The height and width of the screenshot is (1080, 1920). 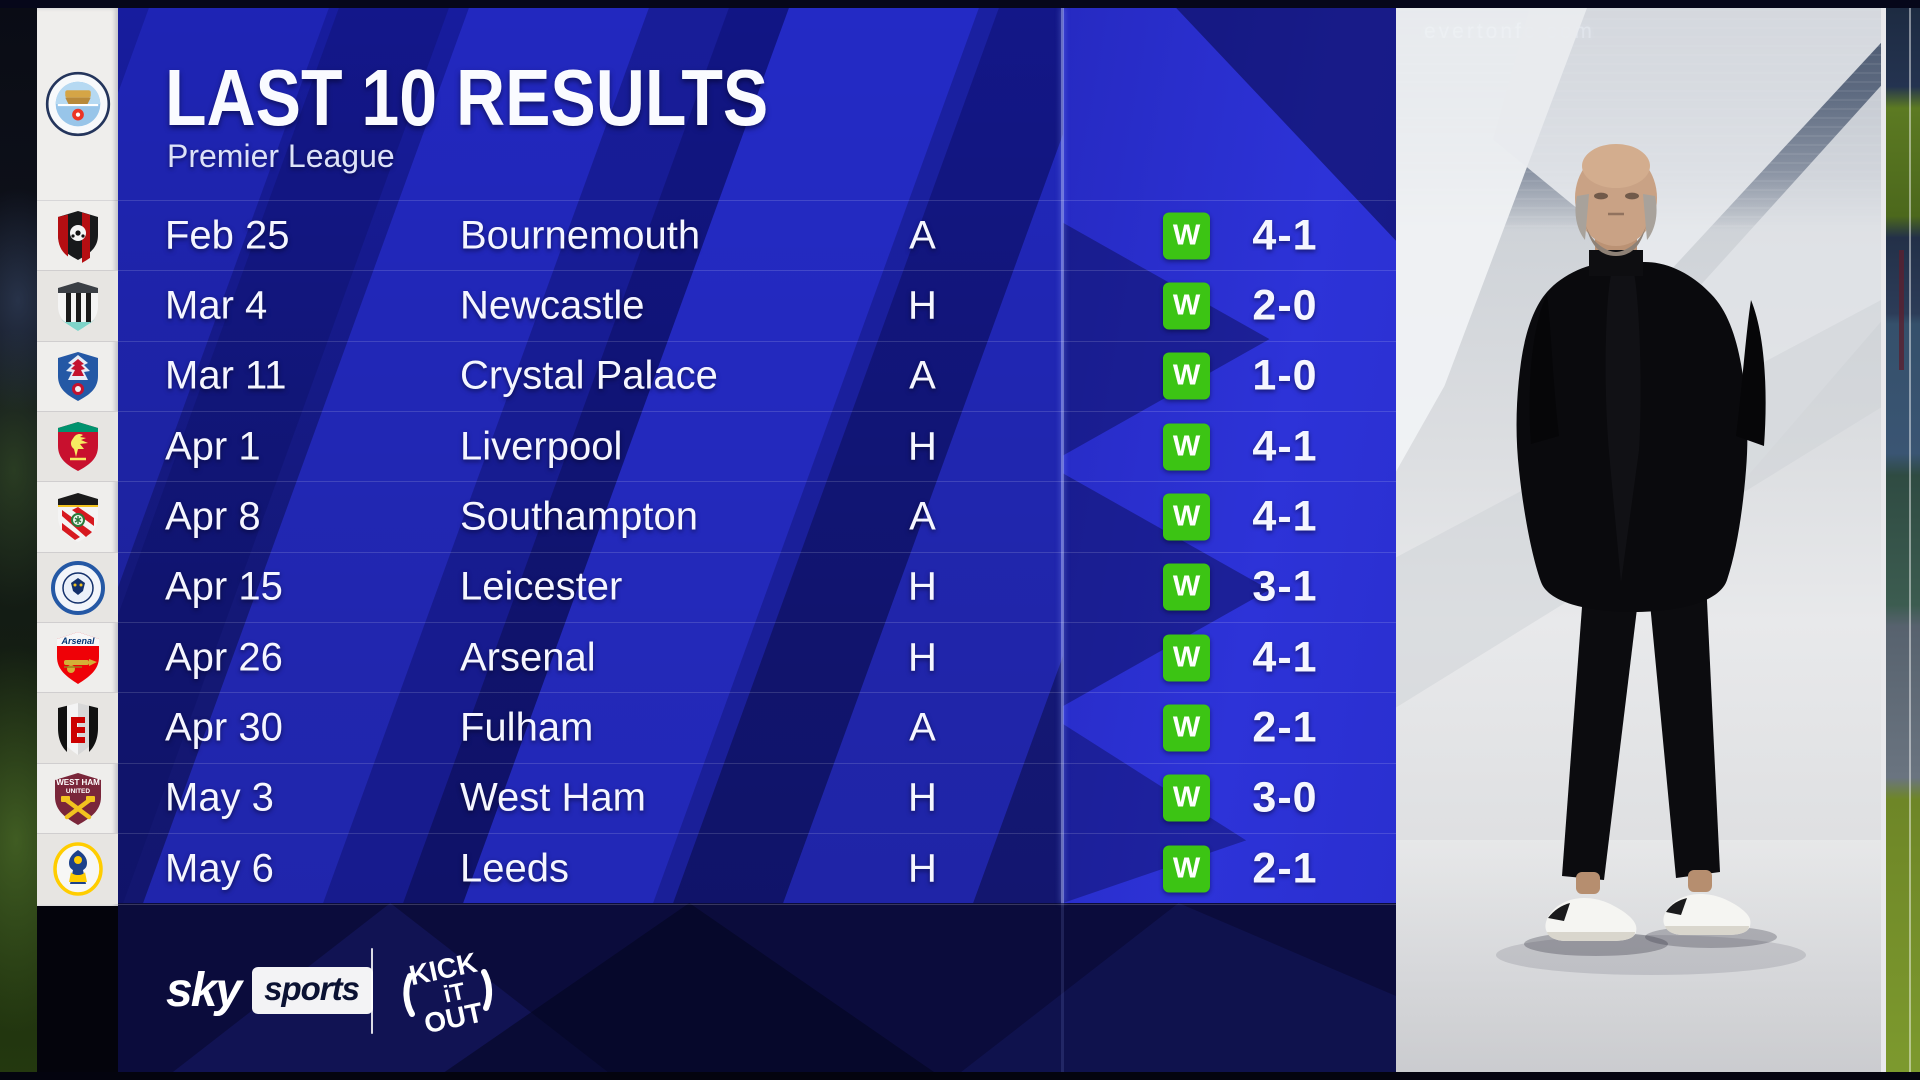 I want to click on newcastle-crest-icon, so click(x=77, y=306).